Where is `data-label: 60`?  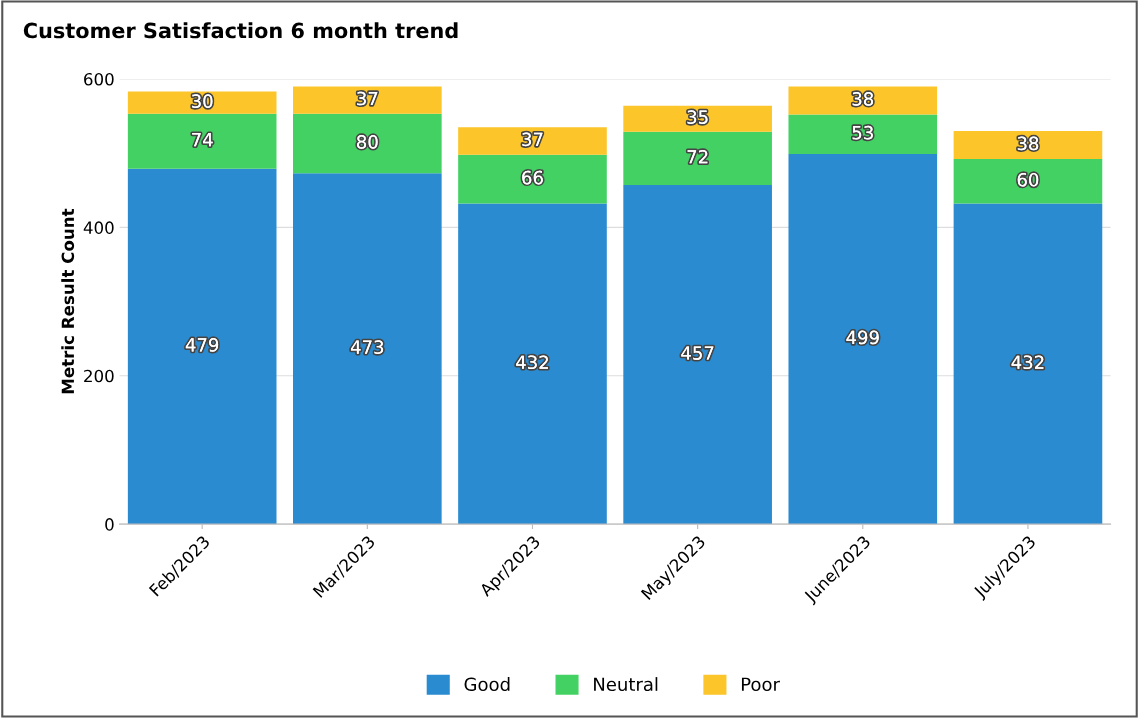 data-label: 60 is located at coordinates (1028, 179).